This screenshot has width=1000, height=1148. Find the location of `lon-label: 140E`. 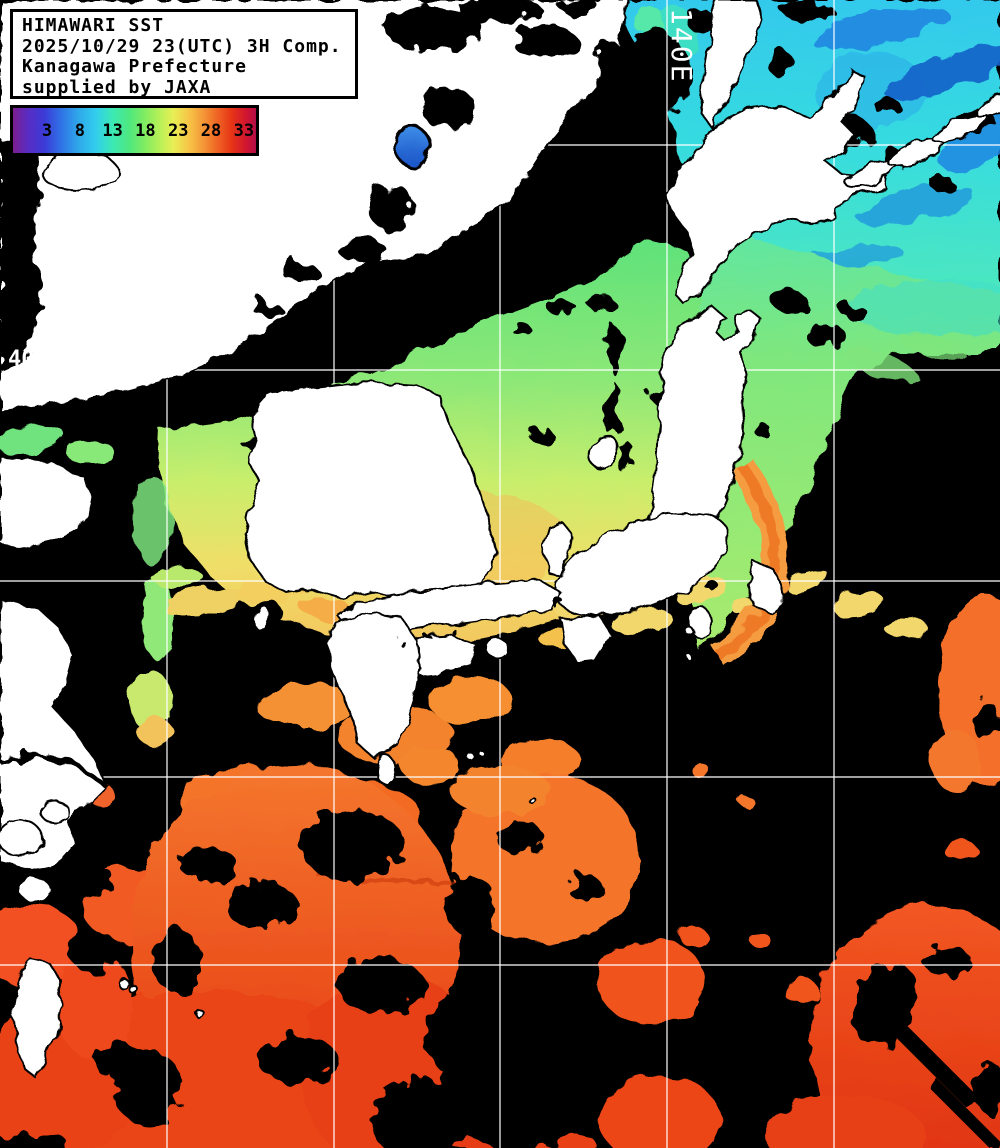

lon-label: 140E is located at coordinates (681, 45).